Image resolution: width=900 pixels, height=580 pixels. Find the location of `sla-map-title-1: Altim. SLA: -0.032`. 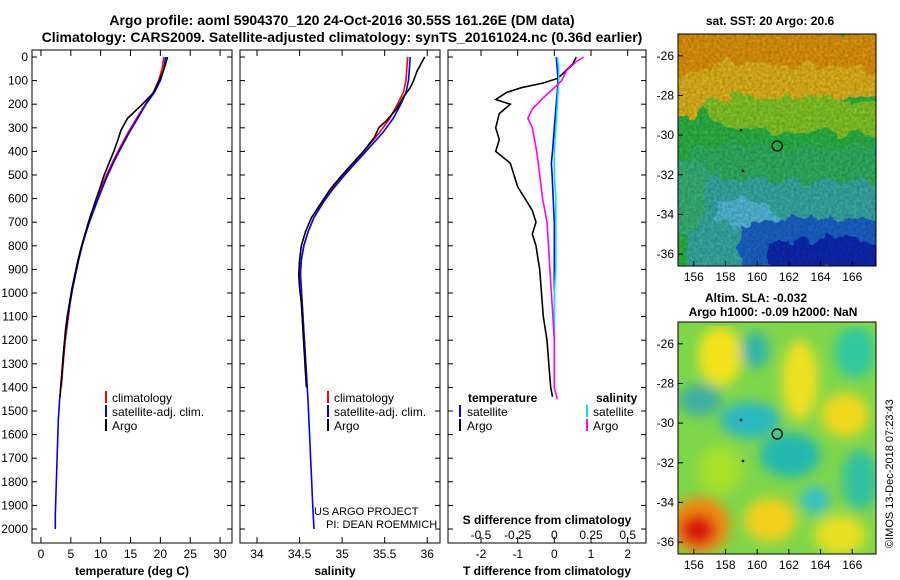

sla-map-title-1: Altim. SLA: -0.032 is located at coordinates (756, 298).